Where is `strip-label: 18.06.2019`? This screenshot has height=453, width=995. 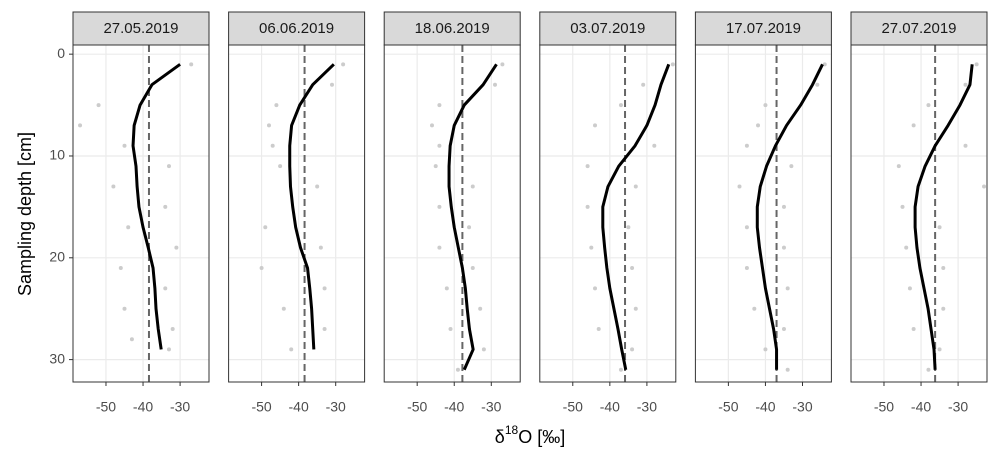 strip-label: 18.06.2019 is located at coordinates (452, 28).